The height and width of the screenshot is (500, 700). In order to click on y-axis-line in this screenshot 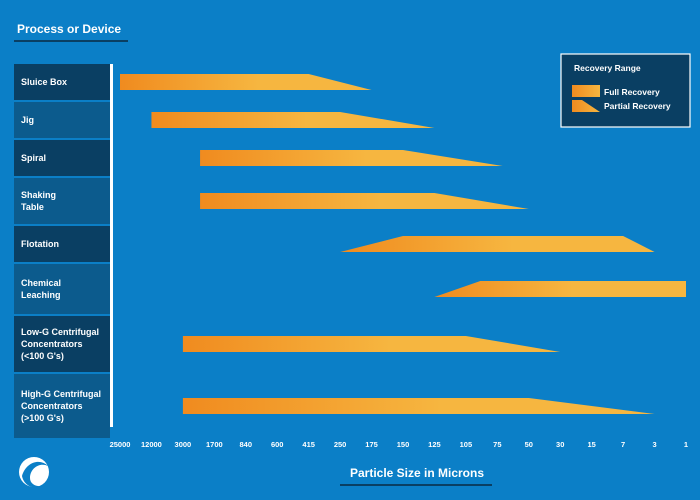, I will do `click(111, 245)`.